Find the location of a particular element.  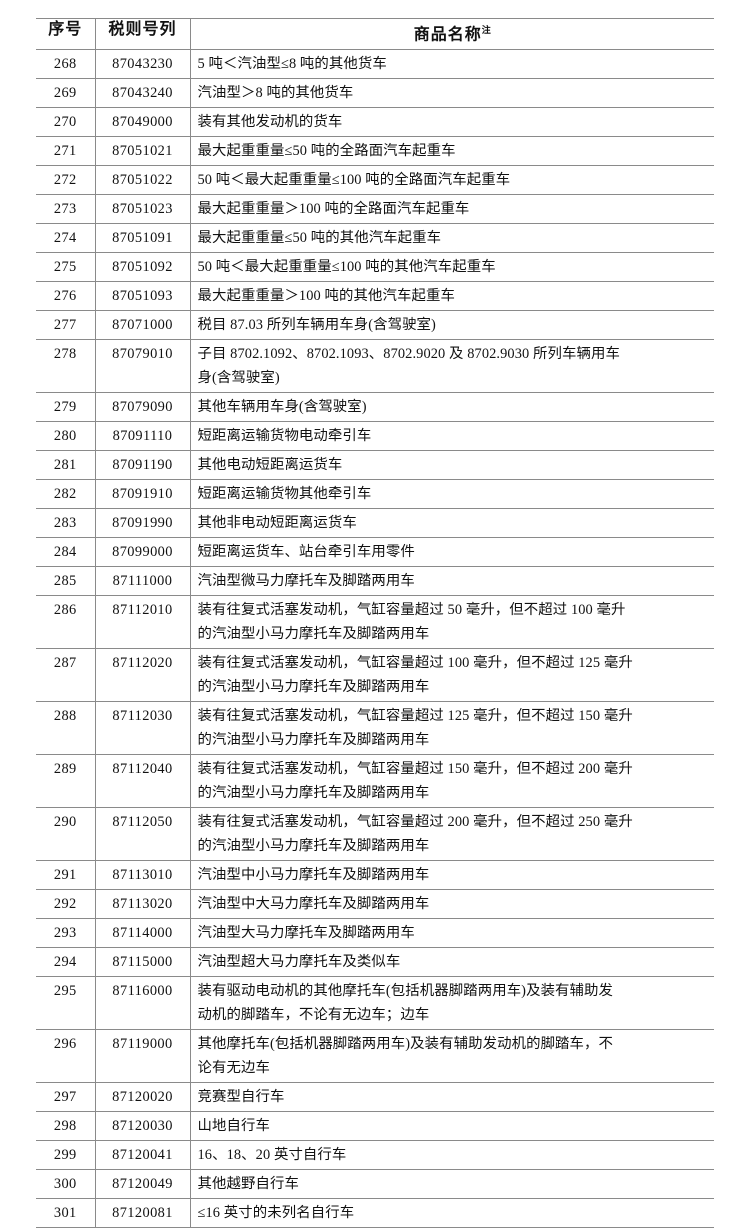

table-row: 270 87049000 装有其他发动机的货车 is located at coordinates (375, 122).